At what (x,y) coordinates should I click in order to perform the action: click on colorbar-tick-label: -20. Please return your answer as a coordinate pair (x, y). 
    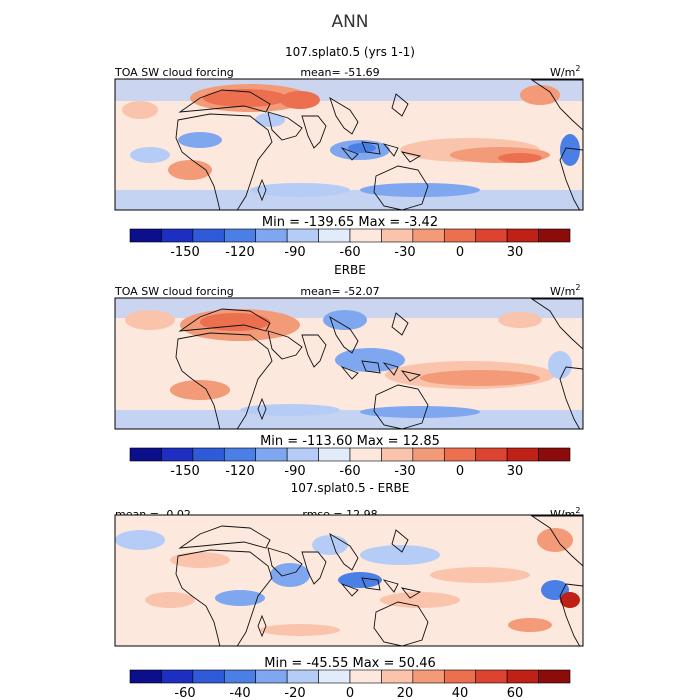
    Looking at the image, I should click on (294, 693).